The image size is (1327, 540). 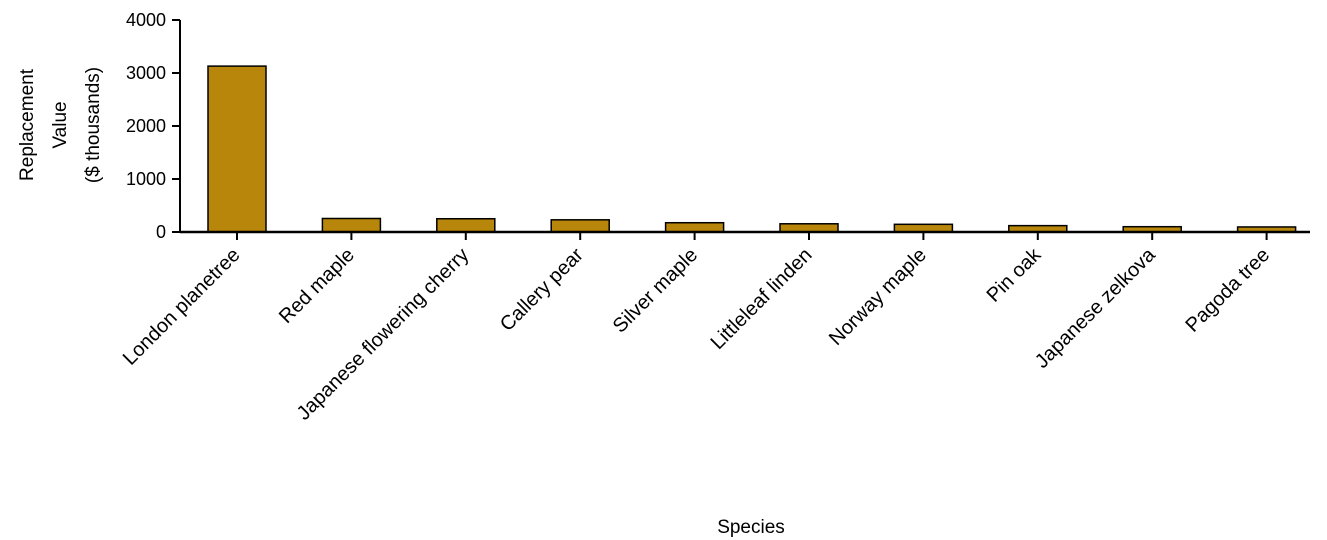 I want to click on x-tick-label: Pagoda tree, so click(x=1228, y=290).